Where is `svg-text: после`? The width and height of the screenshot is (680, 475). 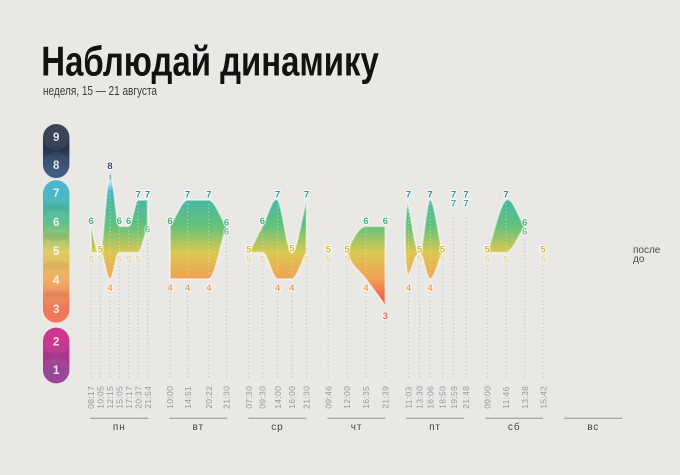 svg-text: после is located at coordinates (647, 250).